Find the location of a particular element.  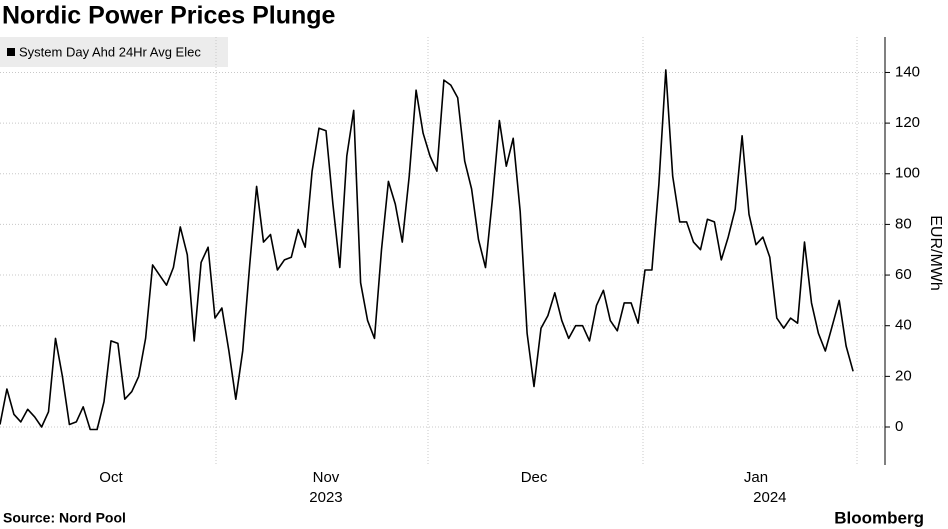

x-year-label: 2023 is located at coordinates (325, 497).